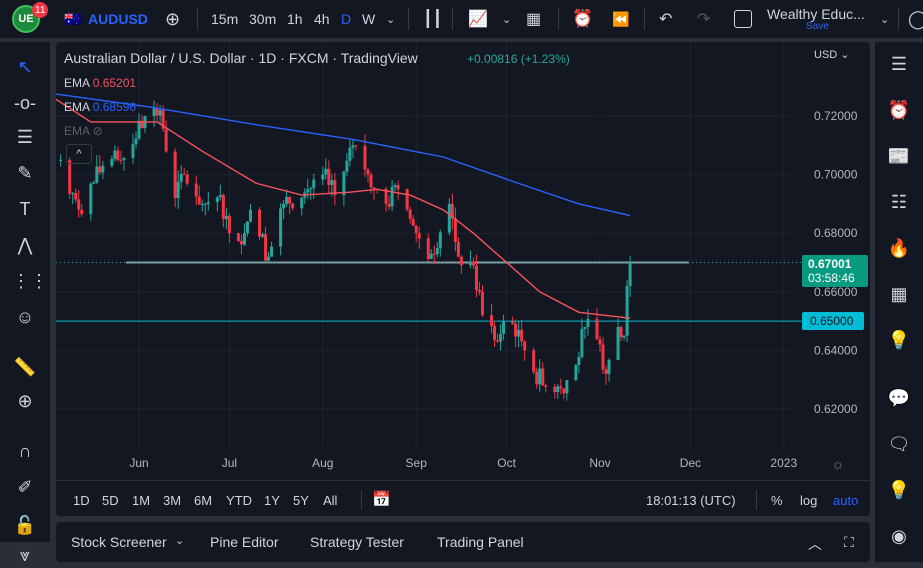 The width and height of the screenshot is (923, 568). I want to click on alerts-icon: ⏰, so click(899, 110).